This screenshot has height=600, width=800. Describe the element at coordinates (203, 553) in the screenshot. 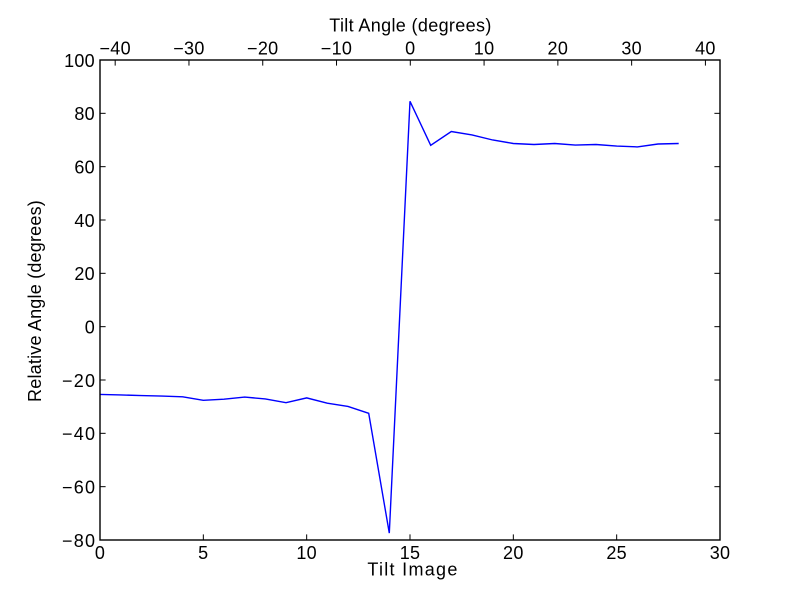

I see `svg-text: 5` at that location.